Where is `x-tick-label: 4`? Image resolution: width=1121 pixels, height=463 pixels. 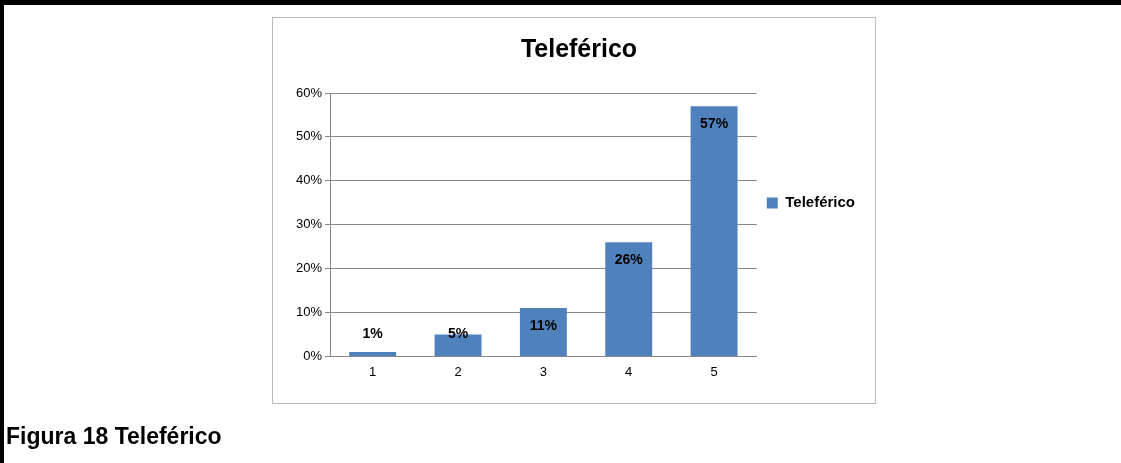 x-tick-label: 4 is located at coordinates (629, 371).